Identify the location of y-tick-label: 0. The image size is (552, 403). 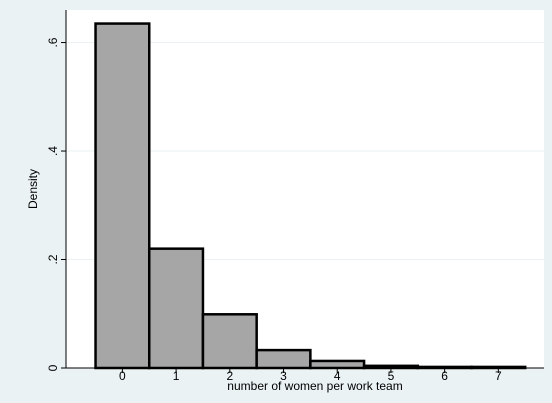
(53, 367).